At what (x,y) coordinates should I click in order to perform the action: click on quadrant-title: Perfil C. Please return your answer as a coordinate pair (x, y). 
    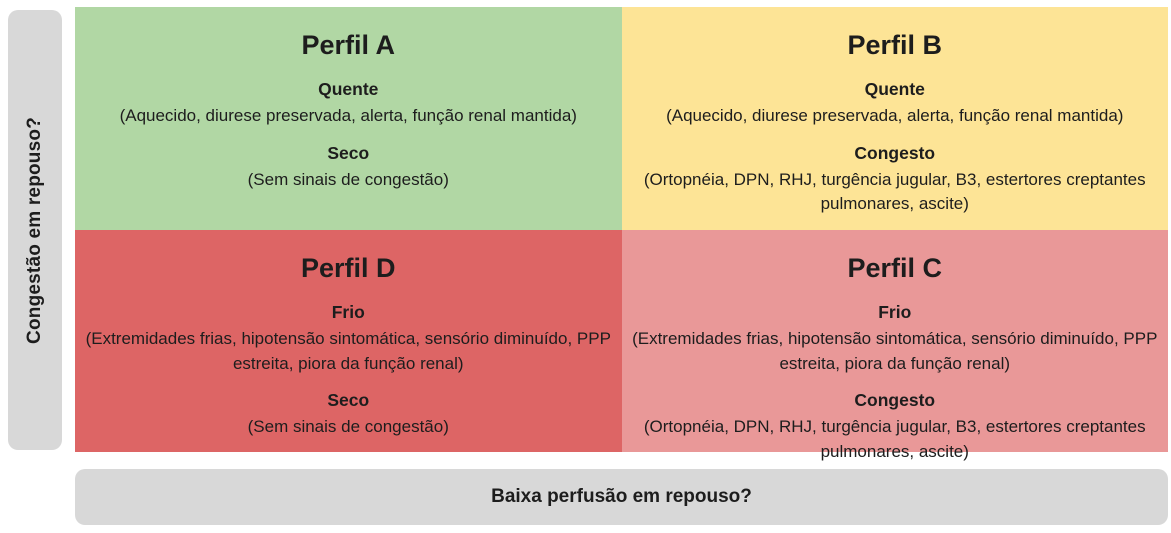
    Looking at the image, I should click on (895, 268).